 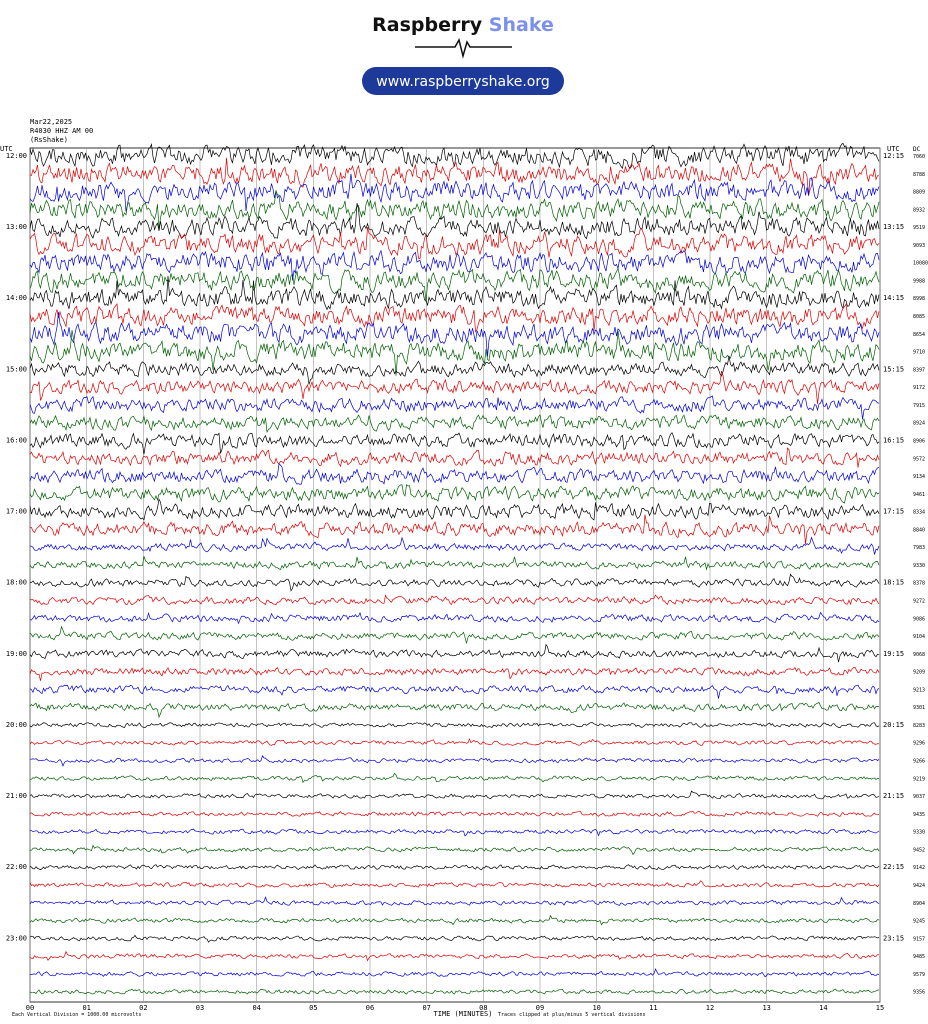 I want to click on left-time-label: 23:00, so click(x=16, y=938).